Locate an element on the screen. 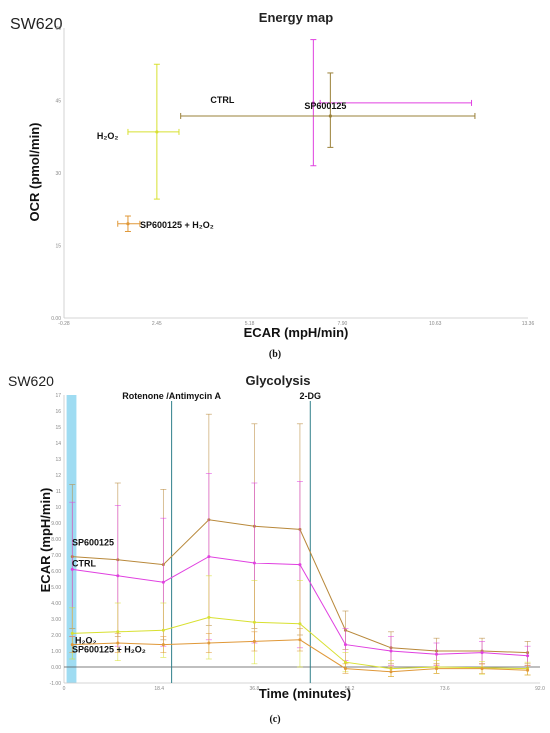 This screenshot has width=550, height=733. glycolysis-y-tick-label: 8.00 is located at coordinates (56, 540).